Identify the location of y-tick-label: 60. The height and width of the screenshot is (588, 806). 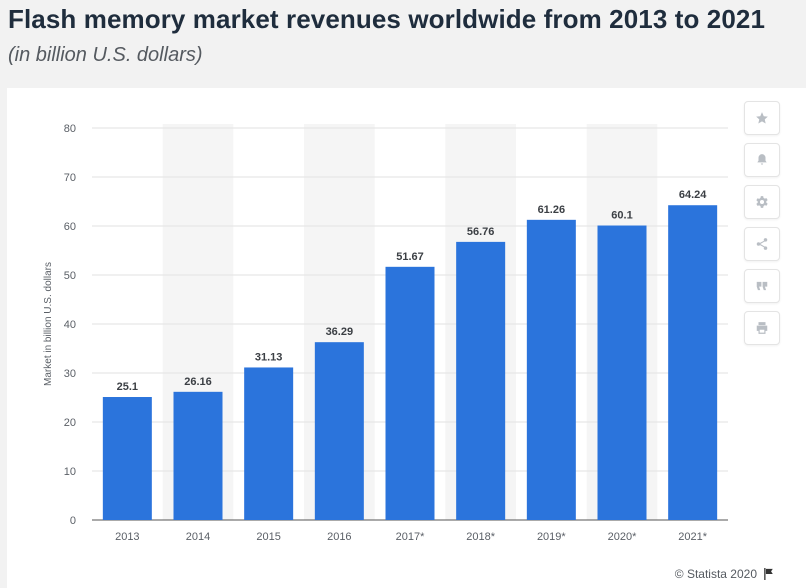
(70, 227).